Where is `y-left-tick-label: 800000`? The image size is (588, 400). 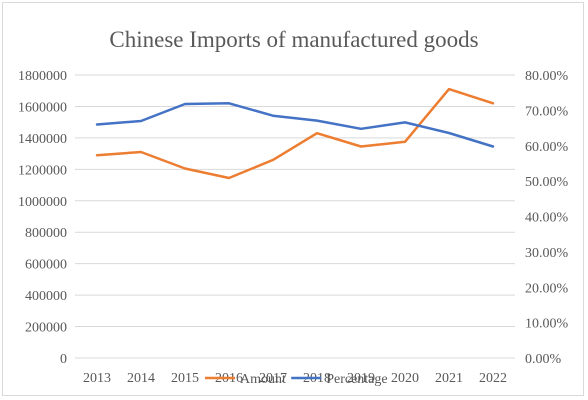 y-left-tick-label: 800000 is located at coordinates (46, 233).